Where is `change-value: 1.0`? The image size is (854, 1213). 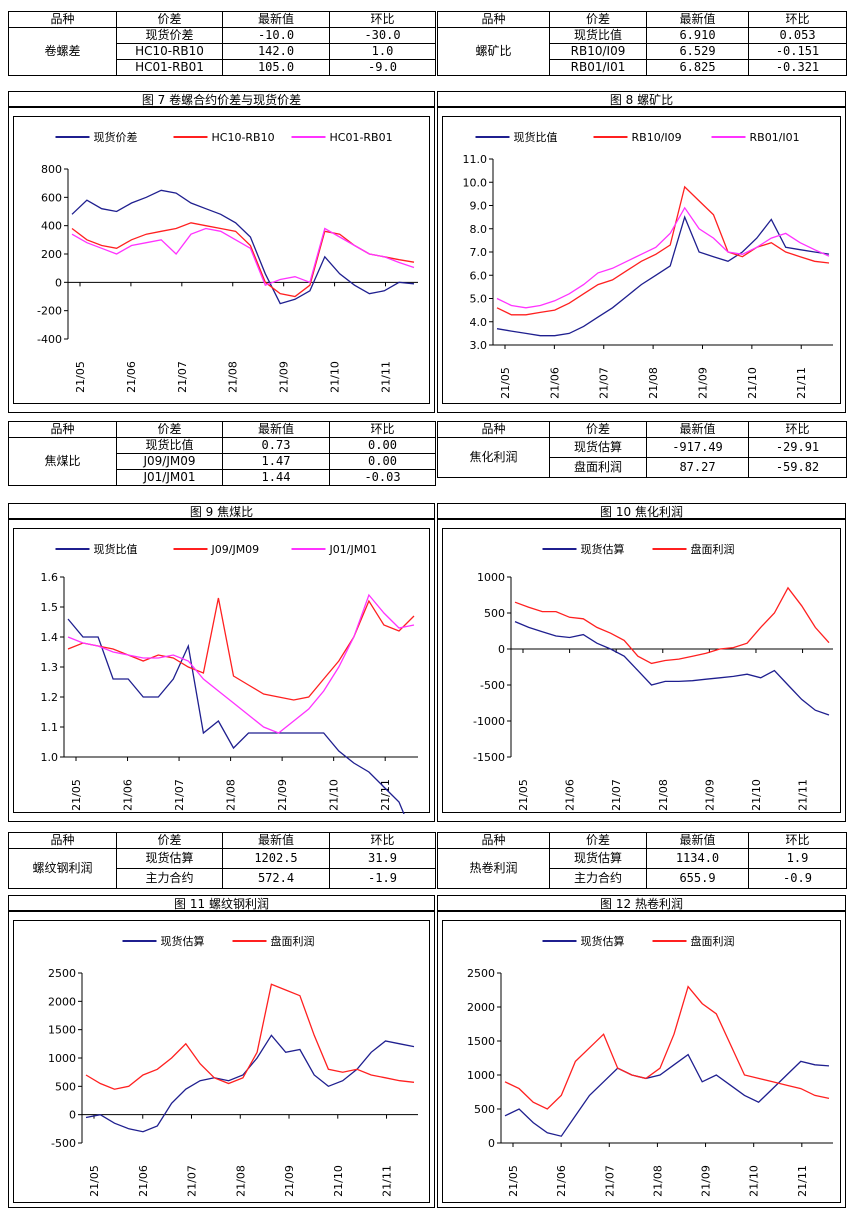
change-value: 1.0 is located at coordinates (382, 51).